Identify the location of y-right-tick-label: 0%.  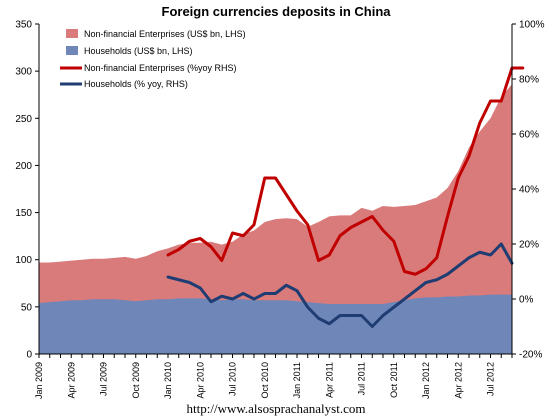
(526, 300).